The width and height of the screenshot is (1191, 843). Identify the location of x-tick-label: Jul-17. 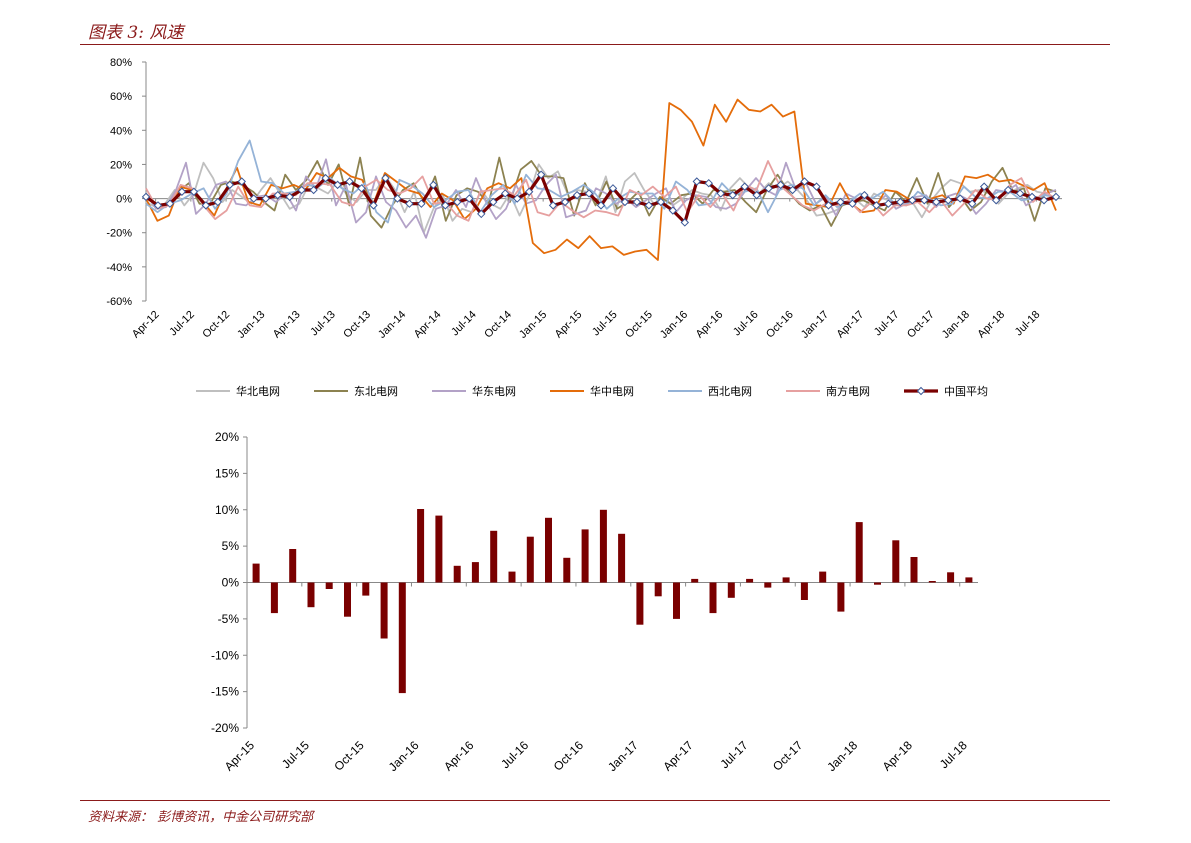
(734, 754).